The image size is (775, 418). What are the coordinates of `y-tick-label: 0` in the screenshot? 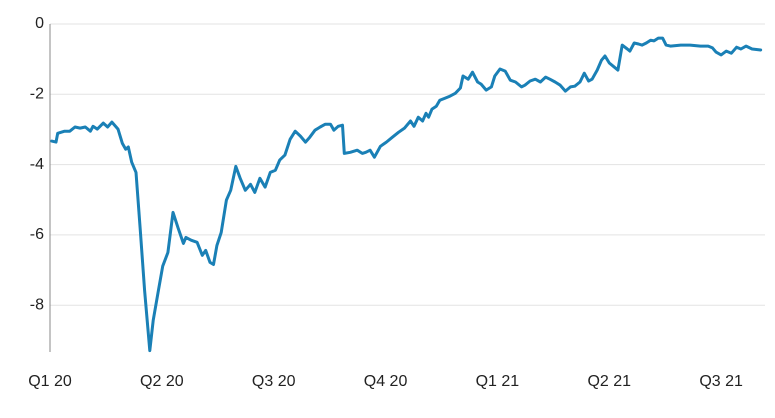 It's located at (39, 23).